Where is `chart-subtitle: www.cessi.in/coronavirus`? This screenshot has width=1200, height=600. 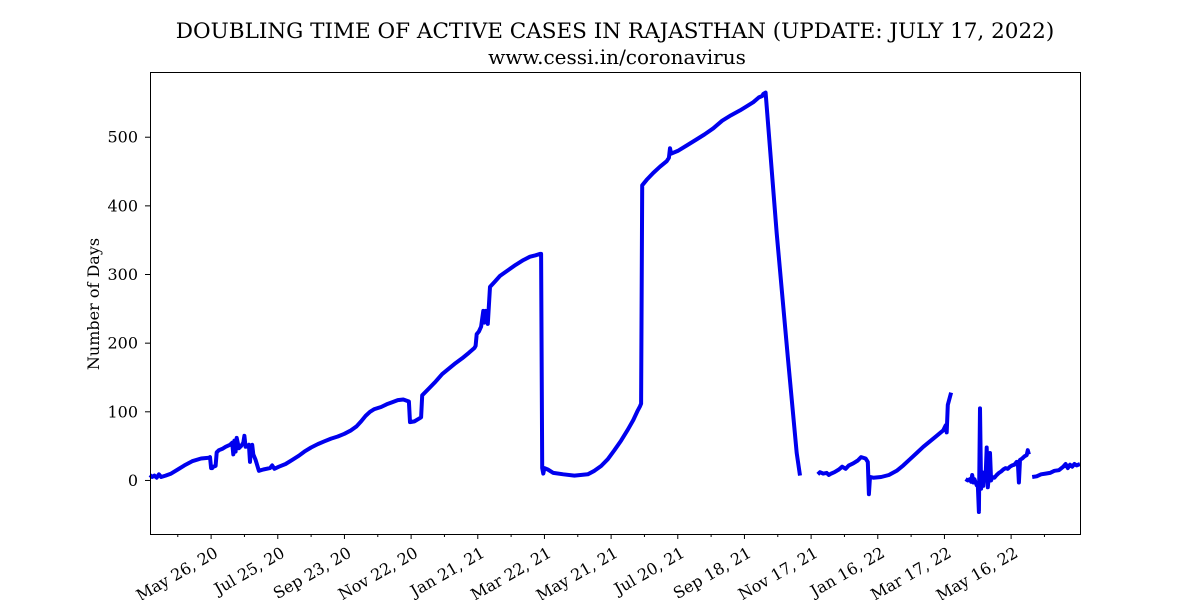 chart-subtitle: www.cessi.in/coronavirus is located at coordinates (617, 57).